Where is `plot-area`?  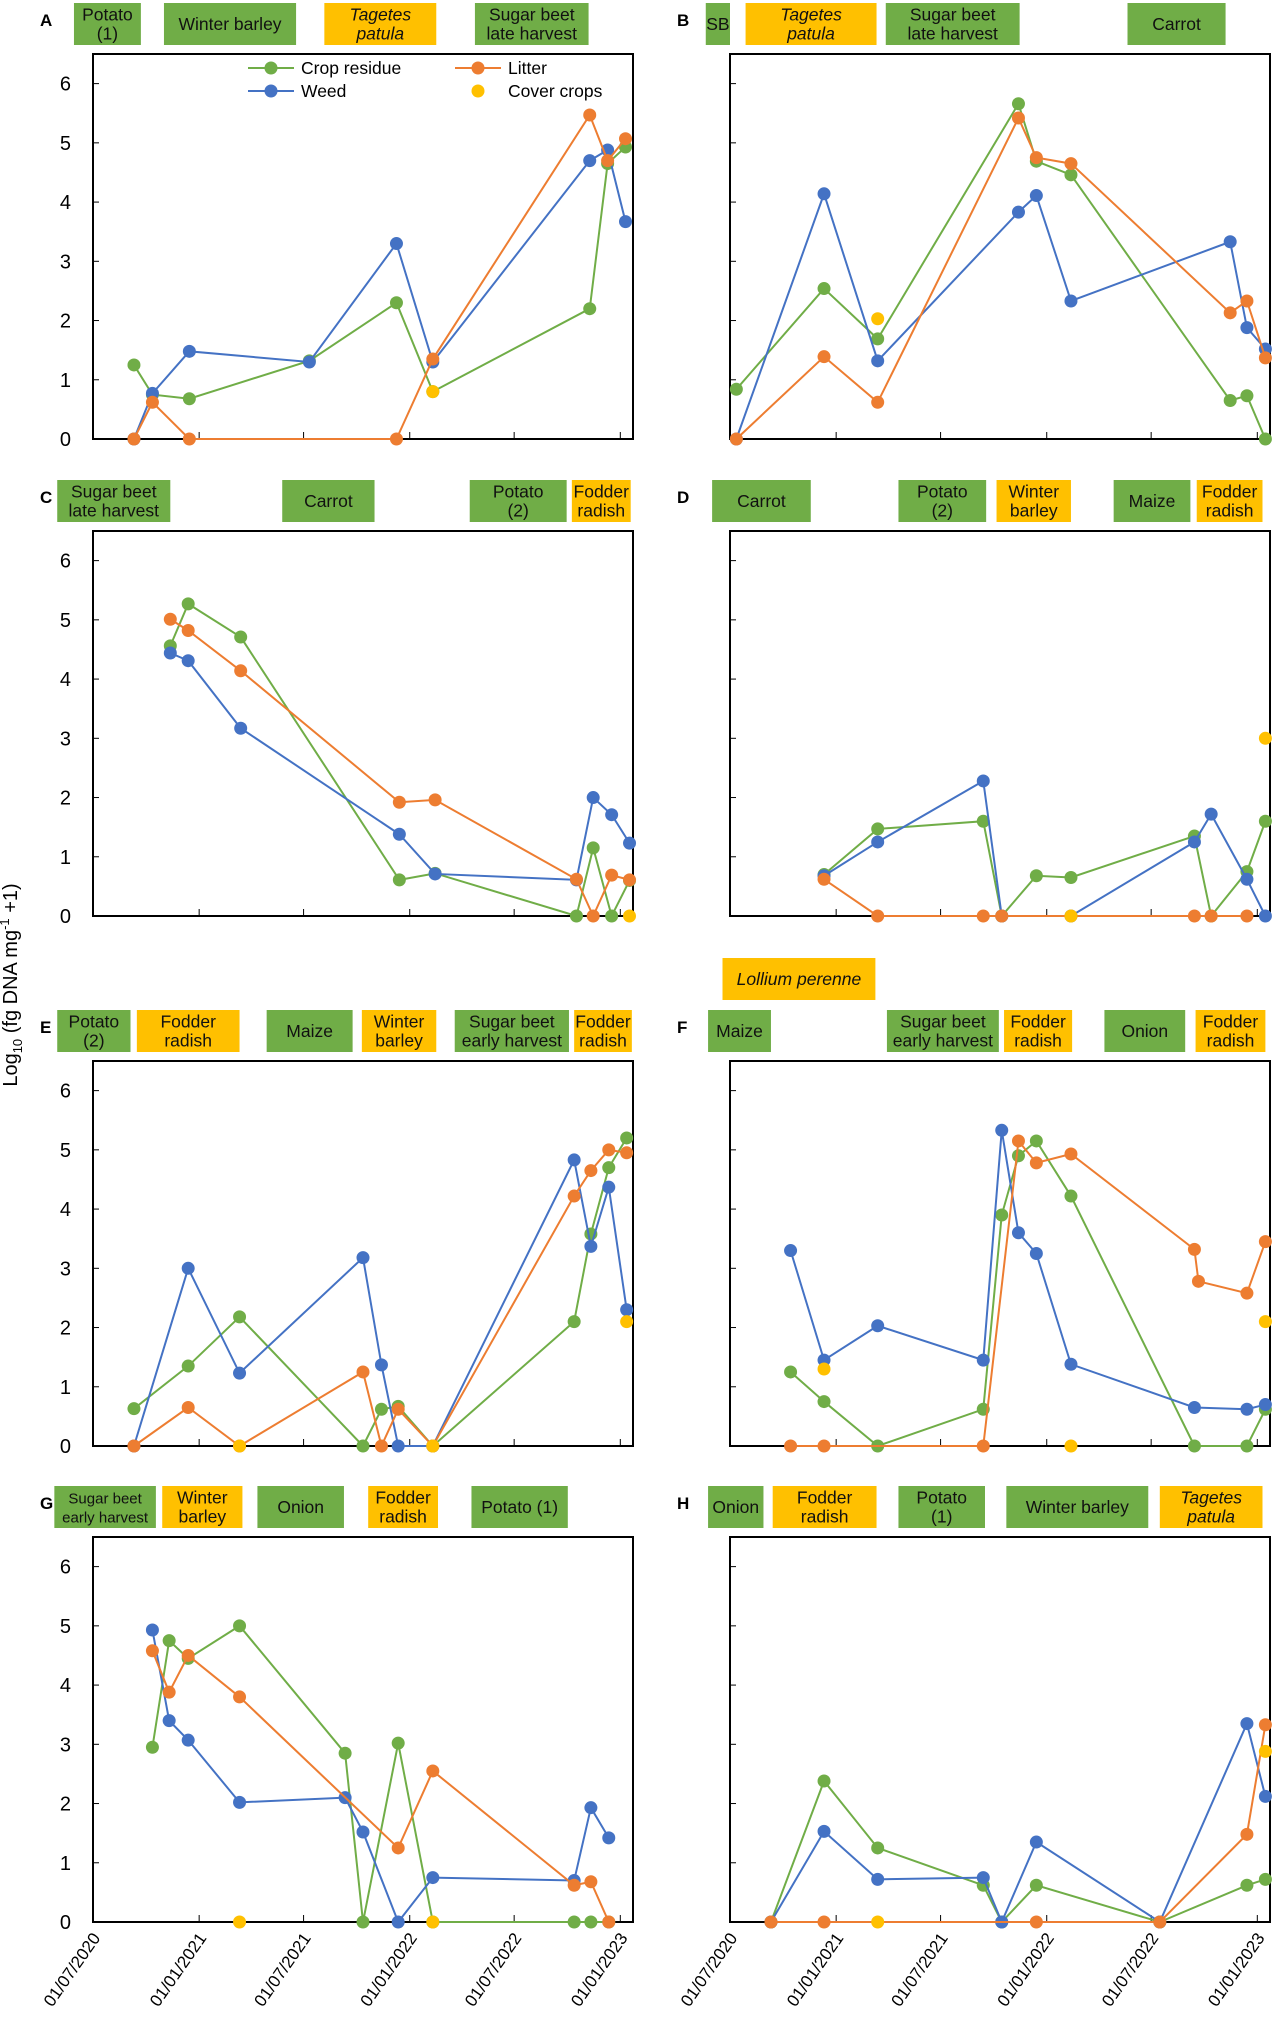
plot-area is located at coordinates (1000, 1729).